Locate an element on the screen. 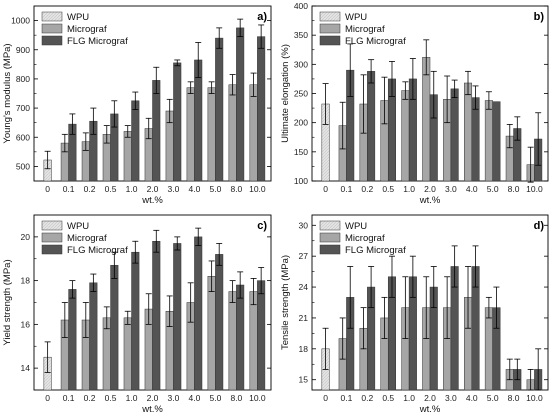 This screenshot has width=550, height=418. y-tick-label: 250 is located at coordinates (301, 94).